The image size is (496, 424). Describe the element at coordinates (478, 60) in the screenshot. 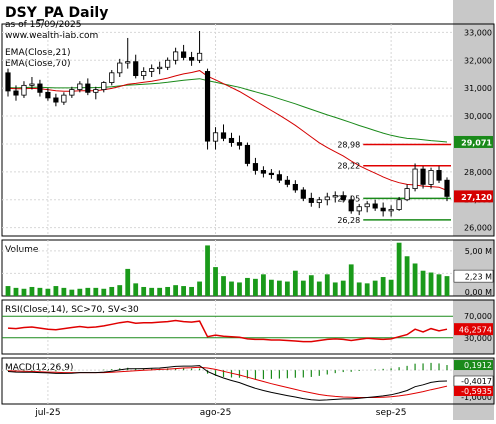

I see `price-tick-label: 32,000` at that location.